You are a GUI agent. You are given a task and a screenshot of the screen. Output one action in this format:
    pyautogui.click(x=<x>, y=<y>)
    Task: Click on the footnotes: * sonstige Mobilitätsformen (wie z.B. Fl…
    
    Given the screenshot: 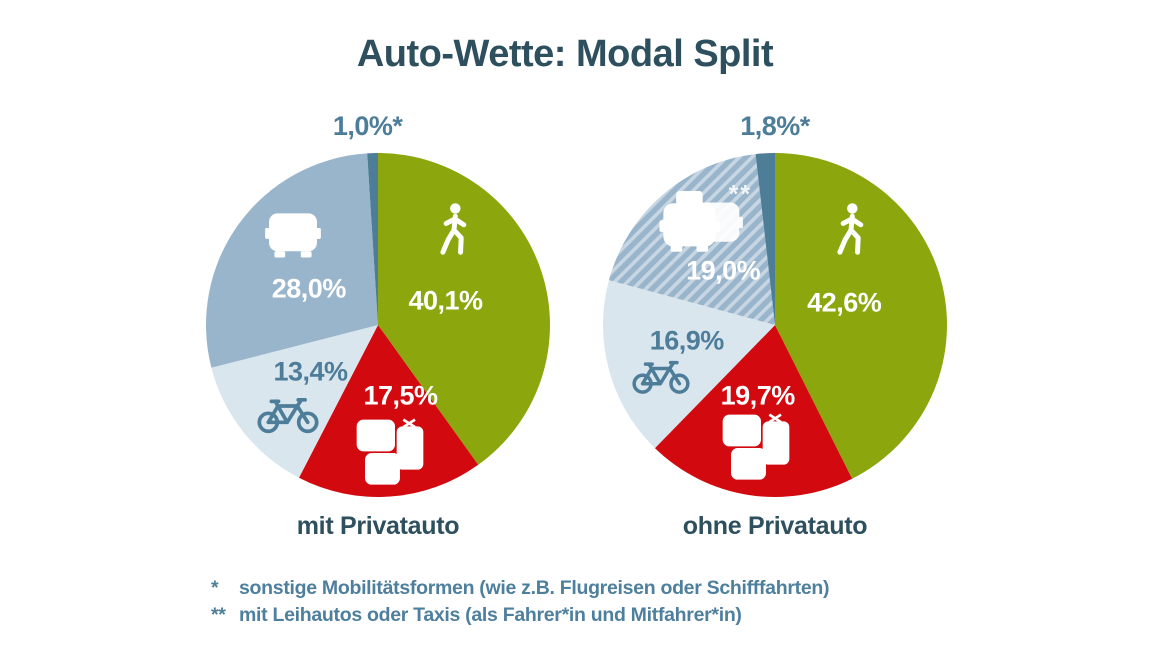 What is the action you would take?
    pyautogui.click(x=520, y=602)
    